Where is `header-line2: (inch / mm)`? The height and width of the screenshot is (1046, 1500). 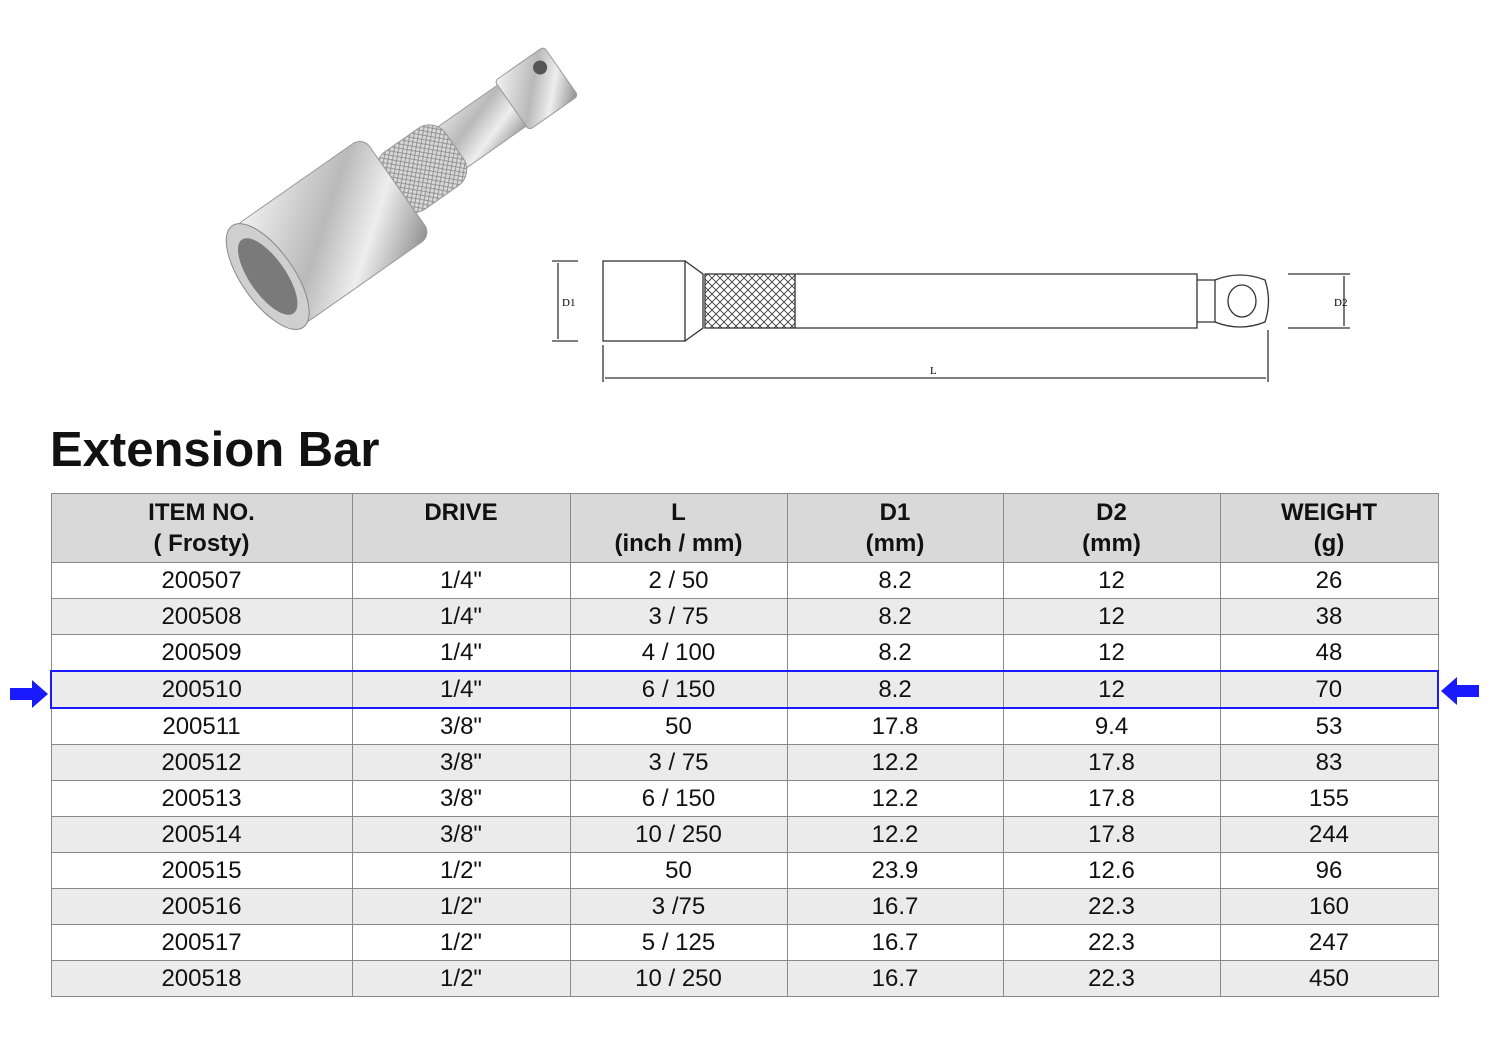 header-line2: (inch / mm) is located at coordinates (678, 543).